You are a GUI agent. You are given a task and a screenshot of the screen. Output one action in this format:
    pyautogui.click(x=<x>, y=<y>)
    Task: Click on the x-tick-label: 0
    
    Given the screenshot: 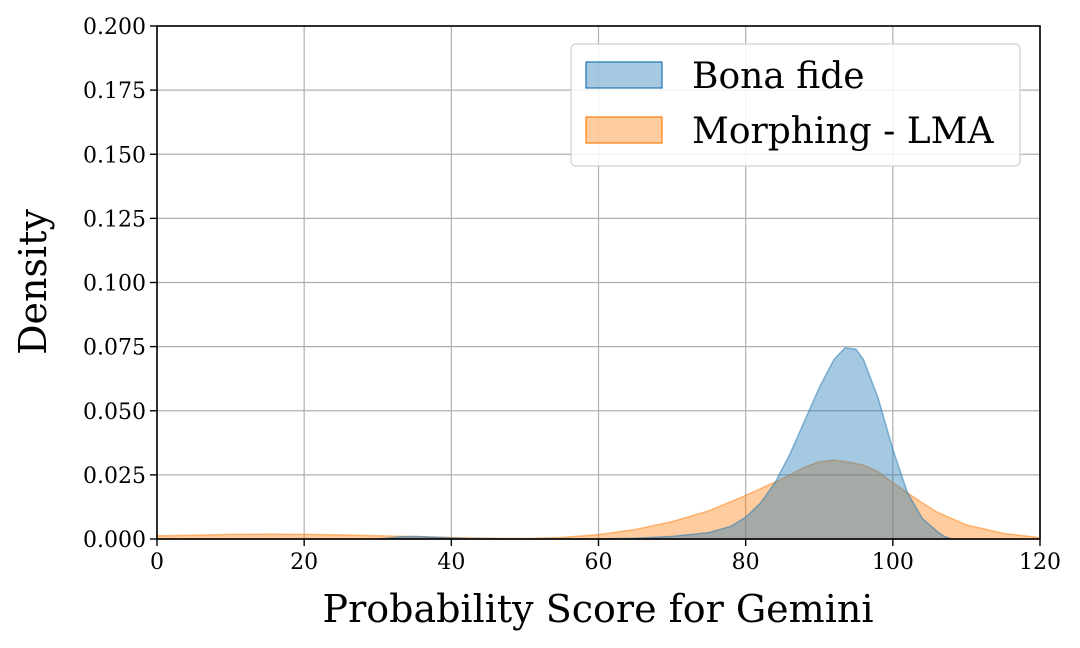 What is the action you would take?
    pyautogui.click(x=157, y=562)
    